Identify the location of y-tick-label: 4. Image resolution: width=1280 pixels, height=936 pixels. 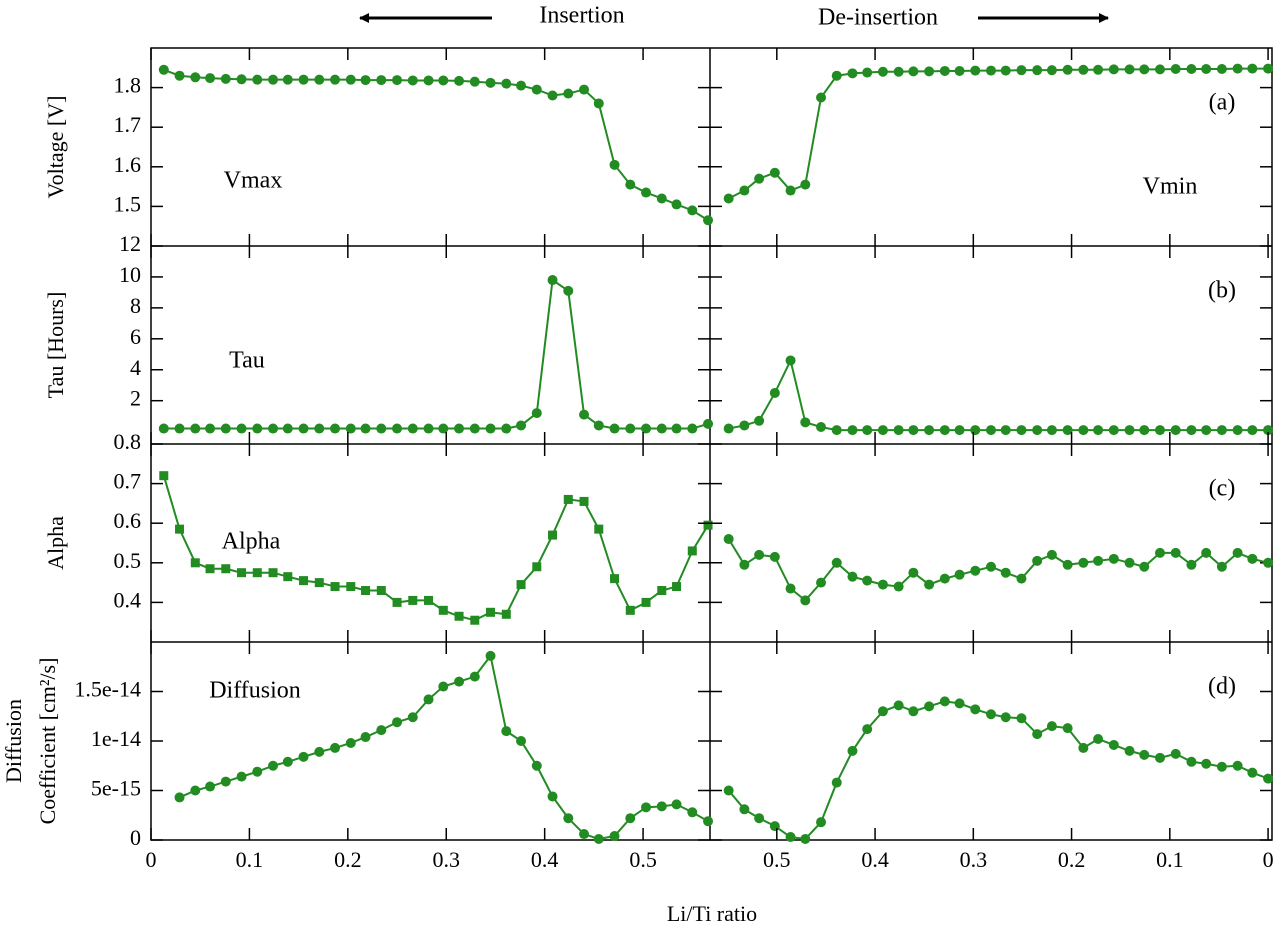
(135, 367).